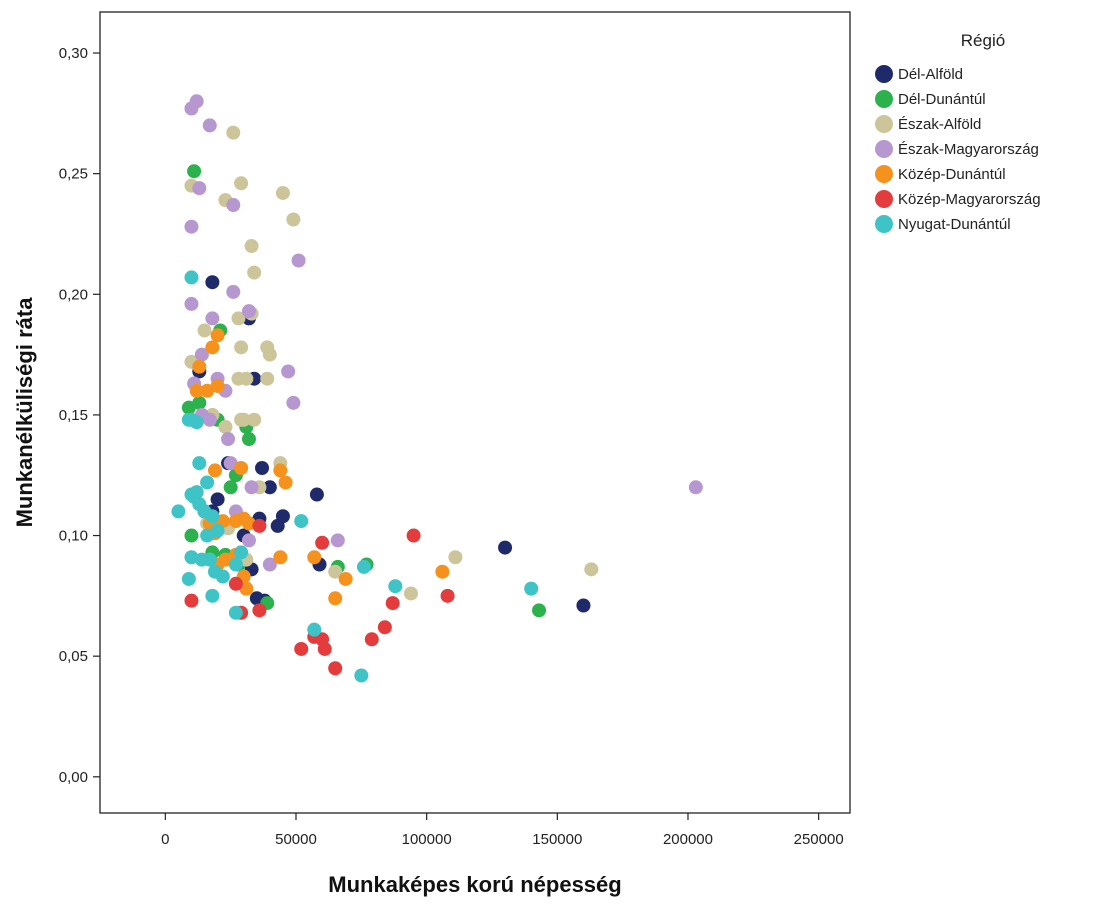  I want to click on x-tick-label: 150000, so click(557, 839).